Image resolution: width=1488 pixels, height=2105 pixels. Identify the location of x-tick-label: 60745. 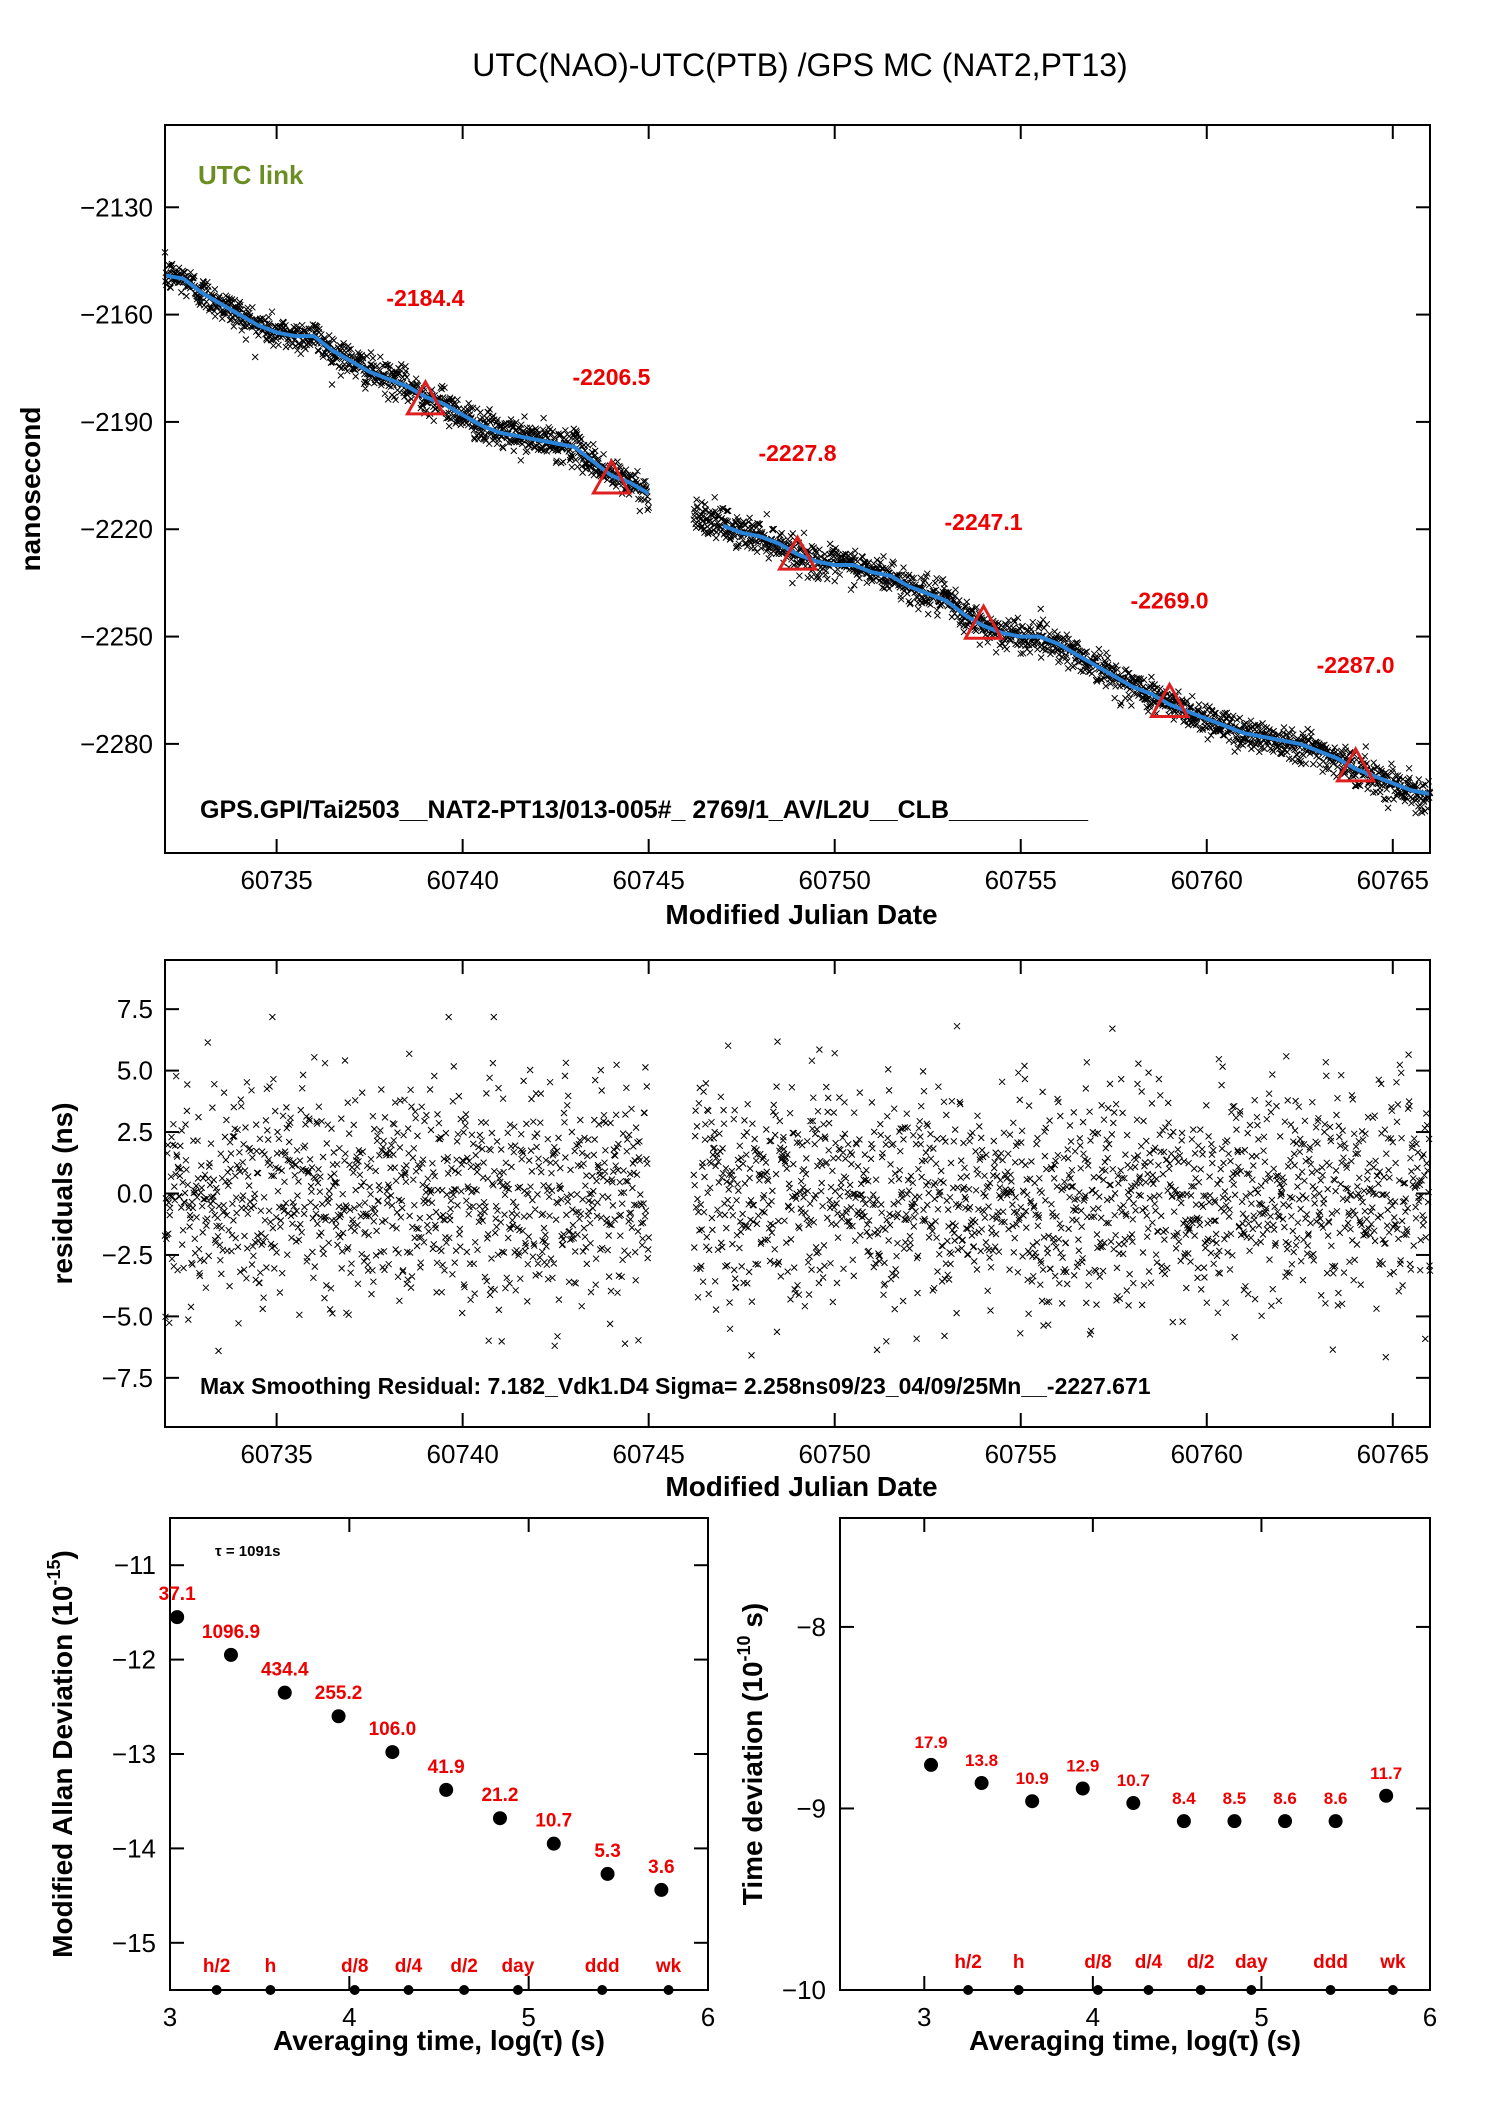
(649, 1454).